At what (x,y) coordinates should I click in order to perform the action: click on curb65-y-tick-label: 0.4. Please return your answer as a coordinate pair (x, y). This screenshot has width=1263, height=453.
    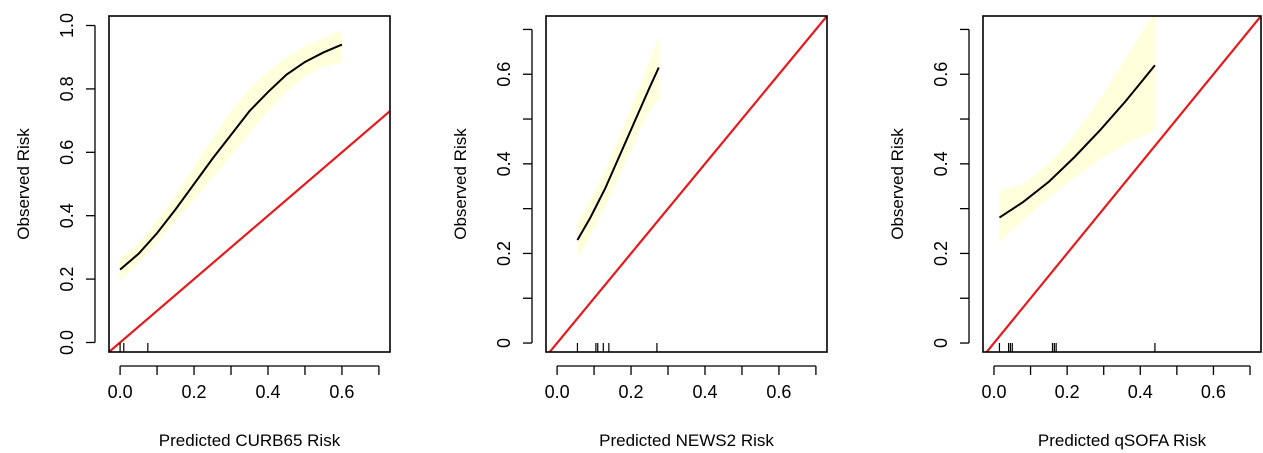
    Looking at the image, I should click on (67, 215).